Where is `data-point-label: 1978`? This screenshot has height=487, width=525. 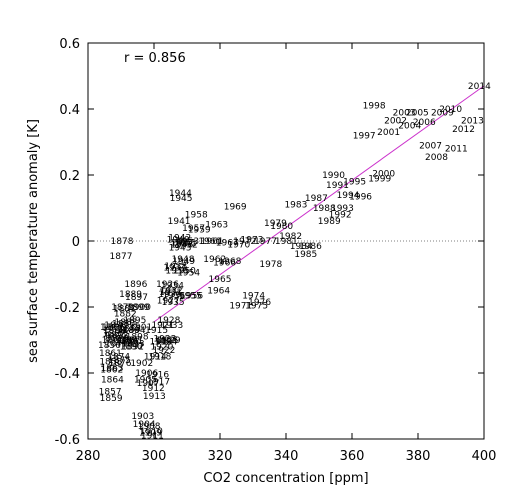
data-point-label: 1978 is located at coordinates (270, 265).